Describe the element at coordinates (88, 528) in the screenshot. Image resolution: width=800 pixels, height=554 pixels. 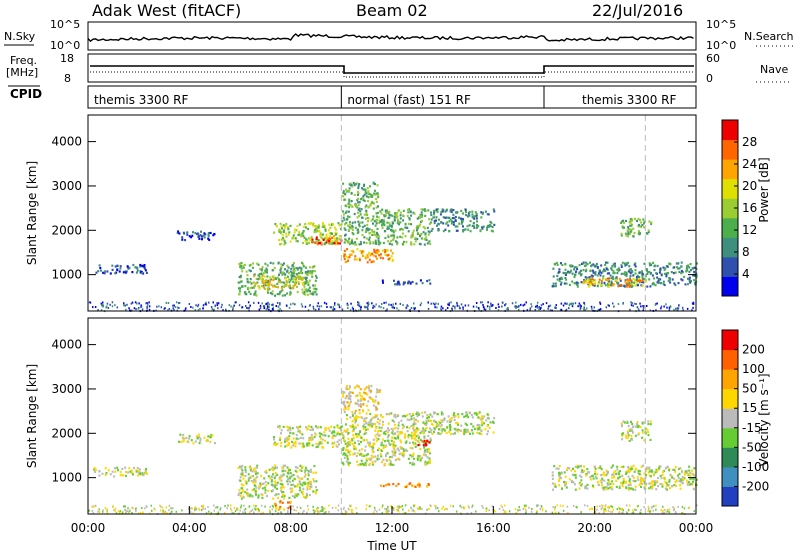
I see `x-tick-label: 00:00` at that location.